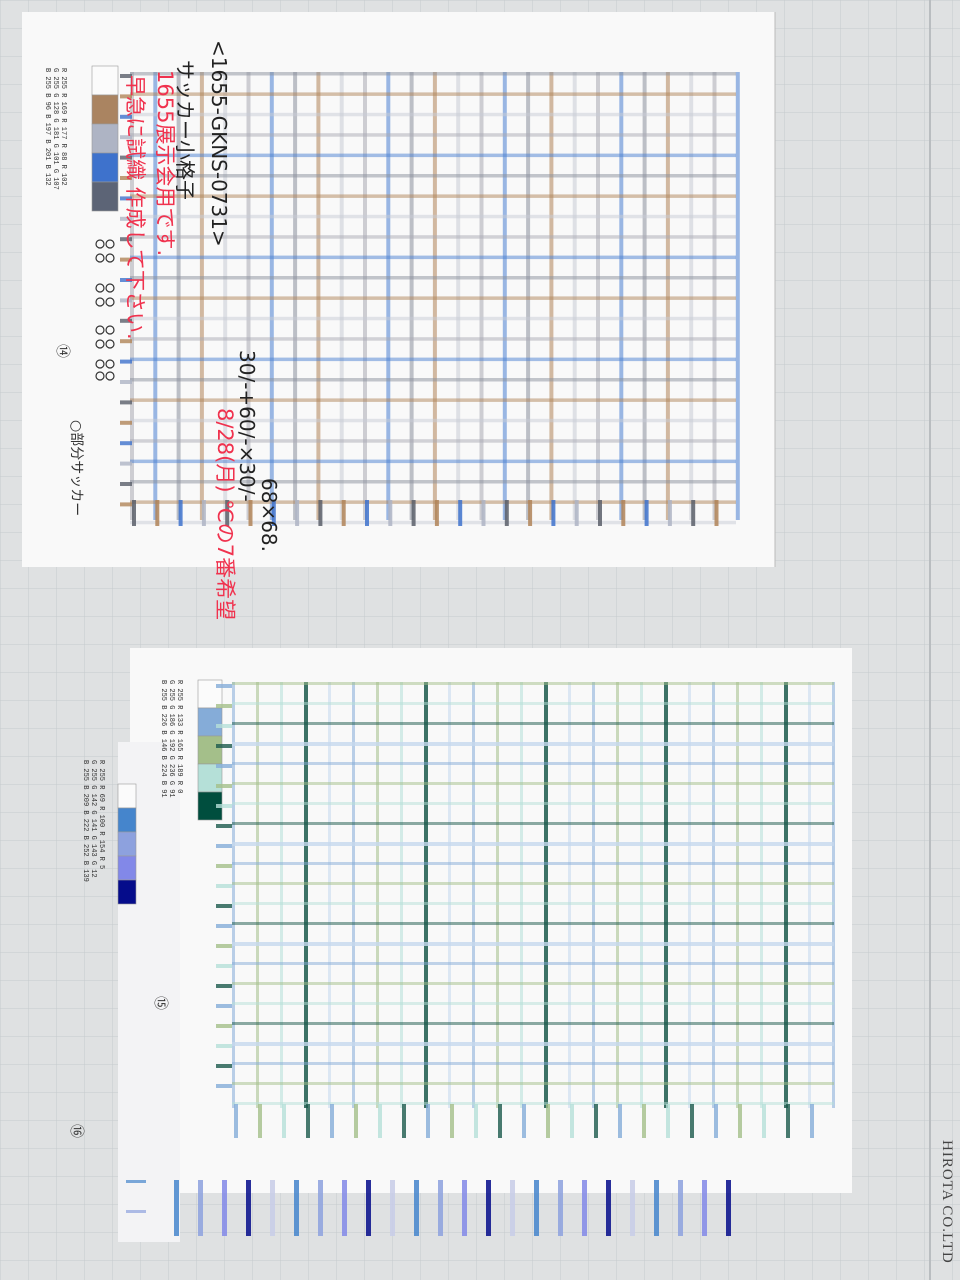 The image size is (960, 1280). Describe the element at coordinates (101, 814) in the screenshot. I see `svg-text: R 255 R 69 R 100 R 154 R 5` at that location.